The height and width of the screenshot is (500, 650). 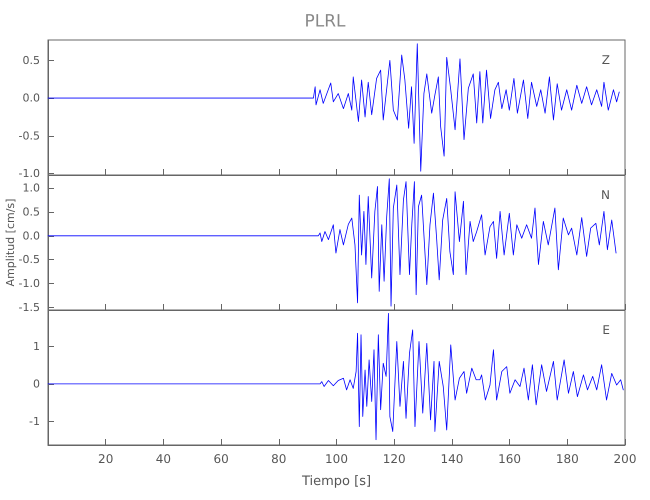 I want to click on y-tick-label: -1, so click(x=34, y=421).